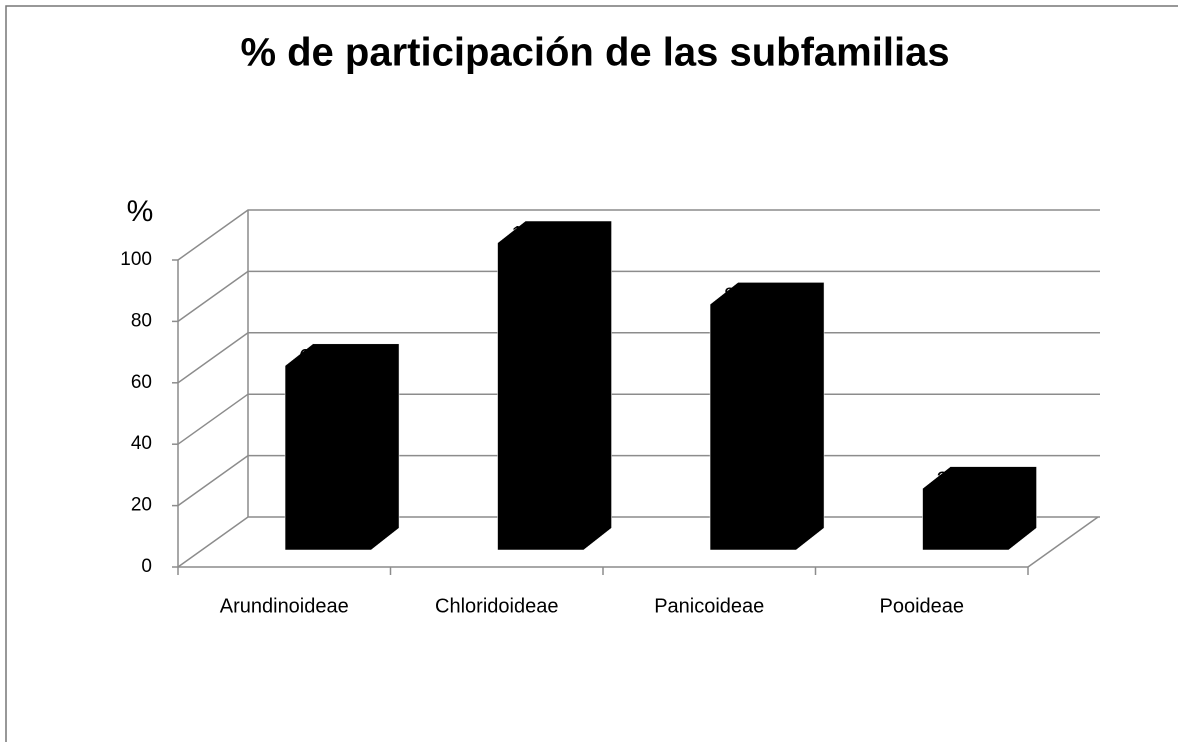 Image resolution: width=1178 pixels, height=742 pixels. What do you see at coordinates (146, 566) in the screenshot?
I see `y-tick-label: 0` at bounding box center [146, 566].